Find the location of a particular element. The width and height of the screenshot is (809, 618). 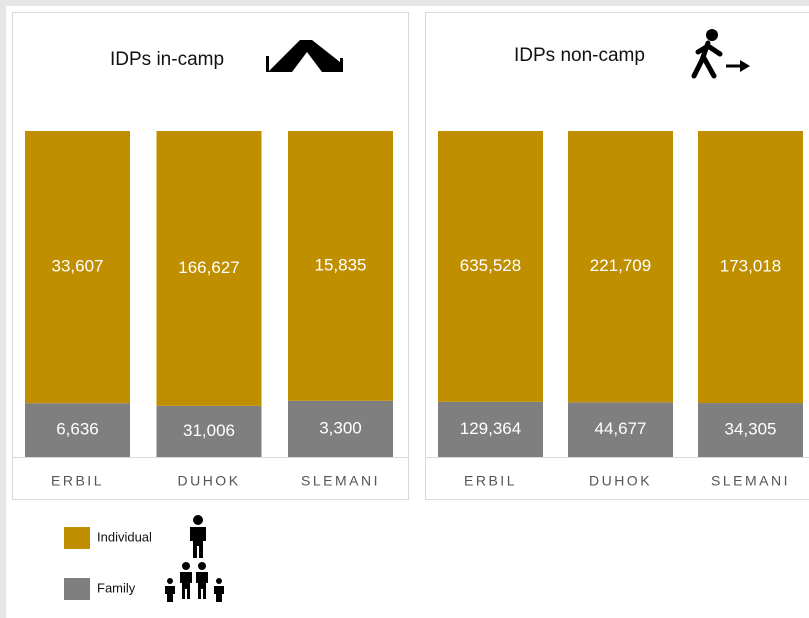

legend-label: Individual is located at coordinates (124, 536).